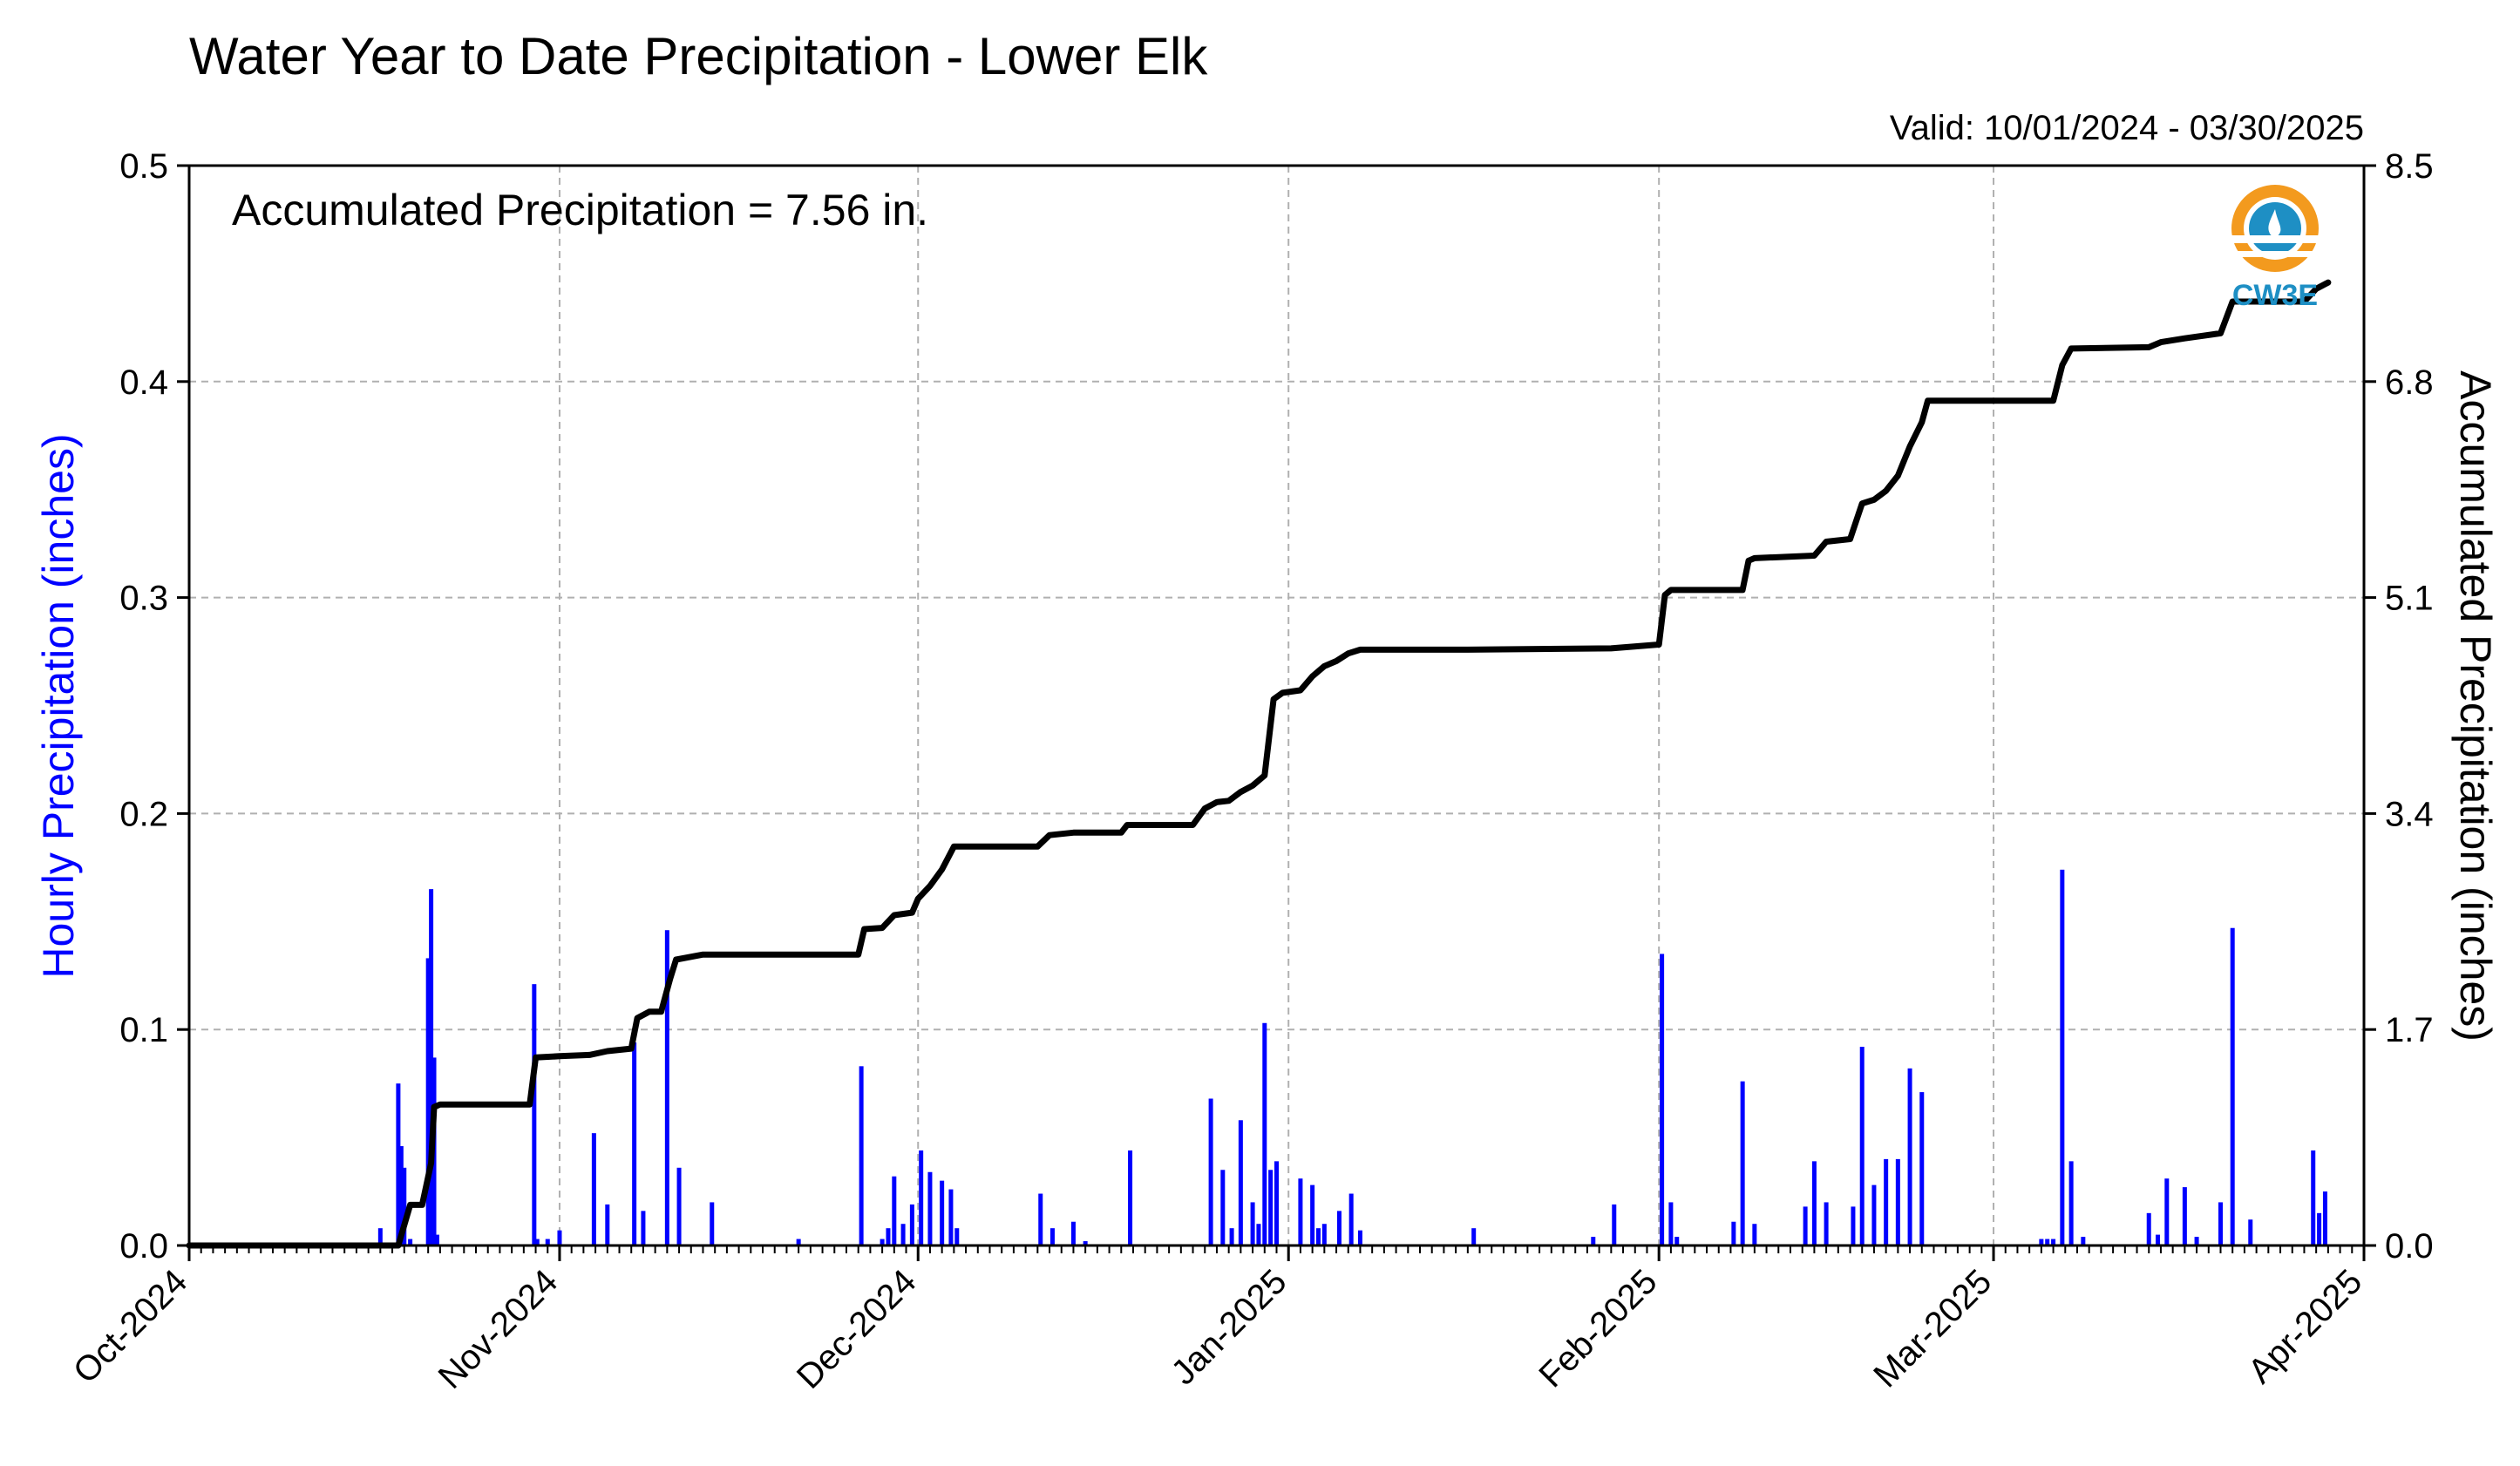 The width and height of the screenshot is (2520, 1466). Describe the element at coordinates (2127, 128) in the screenshot. I see `valid-range: Valid: 10/01/2024 - 03/30/2025` at that location.